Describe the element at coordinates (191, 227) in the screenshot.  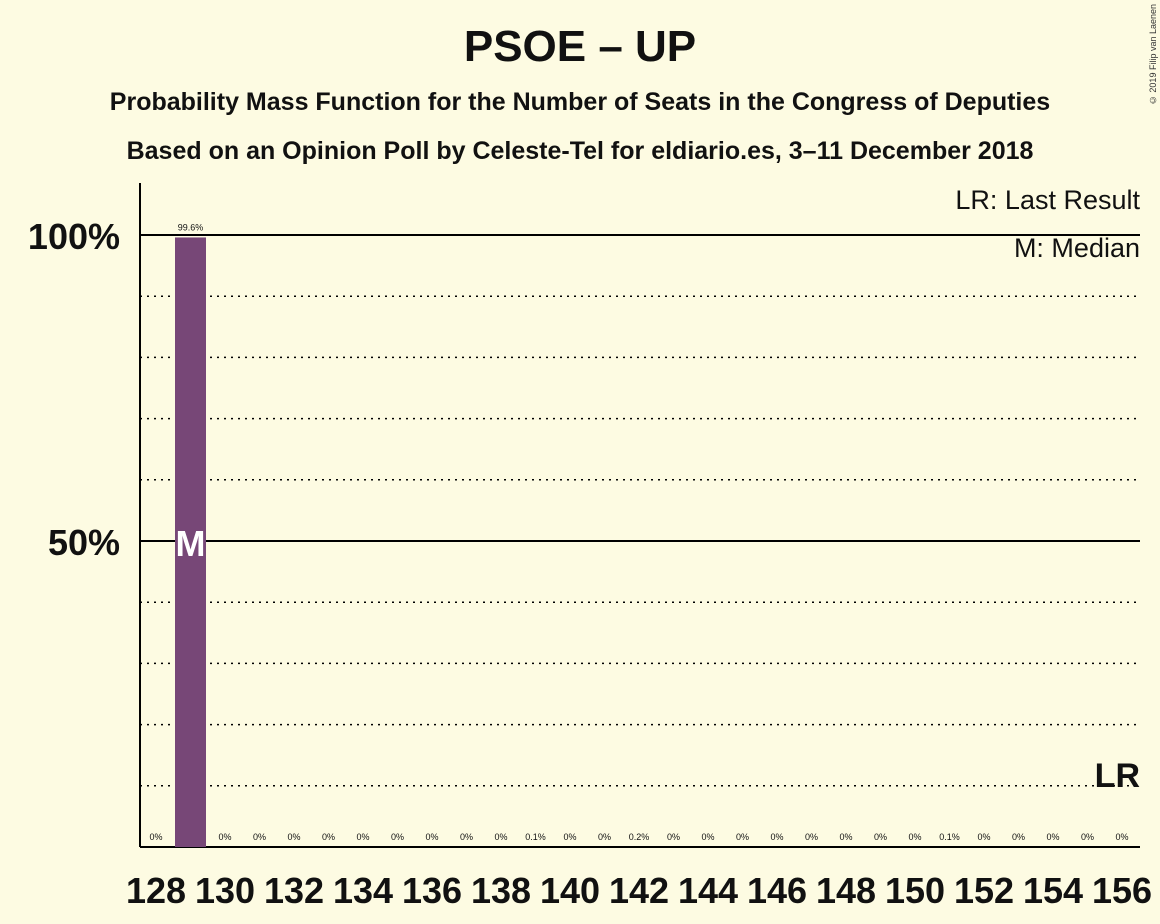
I see `bar-value-label: 99.6%` at that location.